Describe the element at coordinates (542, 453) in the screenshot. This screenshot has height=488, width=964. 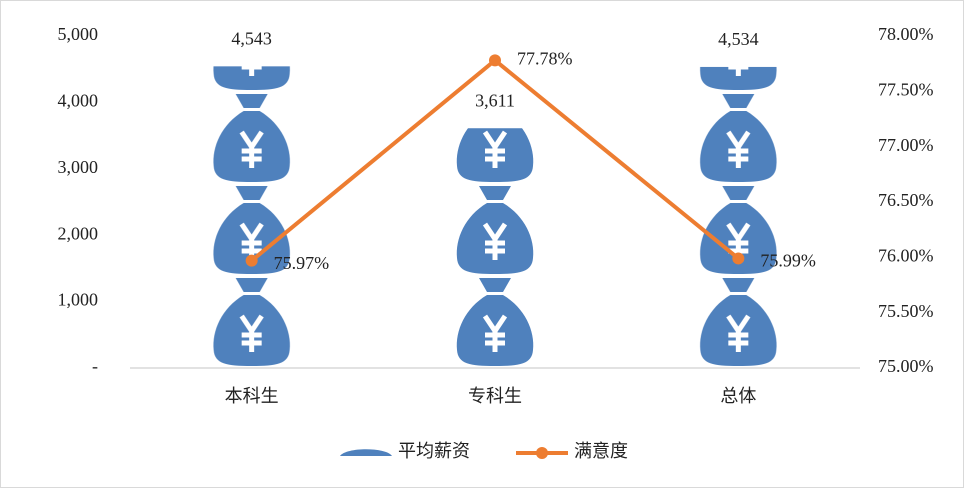
I see `legend-marker` at that location.